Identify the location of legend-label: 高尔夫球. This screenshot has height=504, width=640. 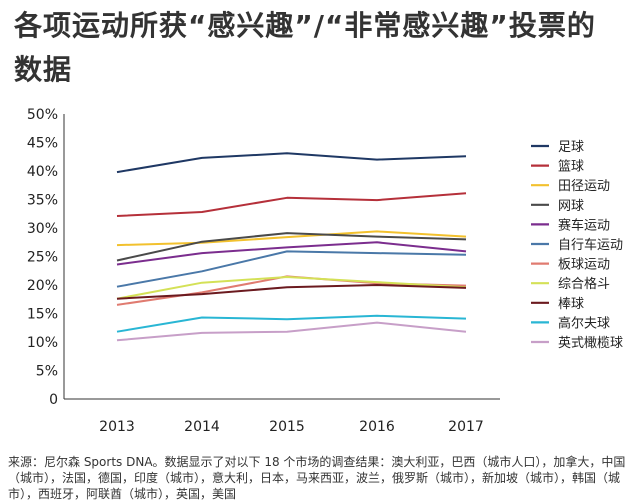
(584, 323).